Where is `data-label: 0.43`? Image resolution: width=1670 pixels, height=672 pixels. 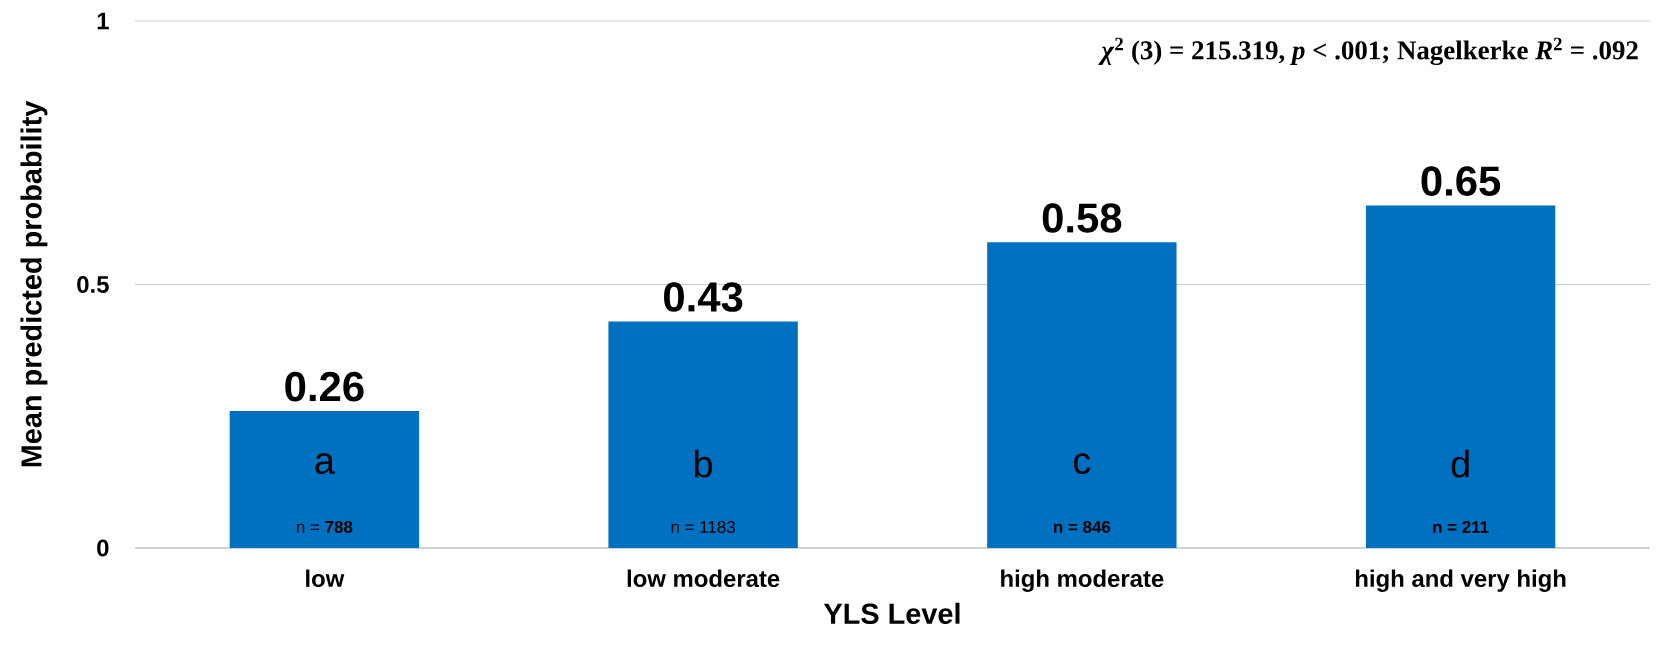 data-label: 0.43 is located at coordinates (703, 297).